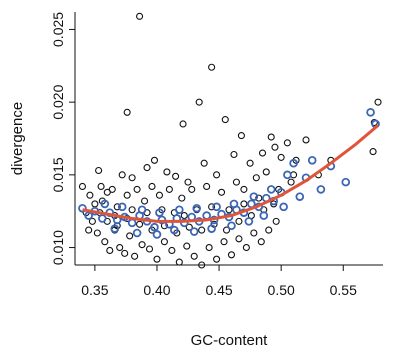 This screenshot has height=354, width=393. I want to click on y-tick-label: 0.010, so click(58, 247).